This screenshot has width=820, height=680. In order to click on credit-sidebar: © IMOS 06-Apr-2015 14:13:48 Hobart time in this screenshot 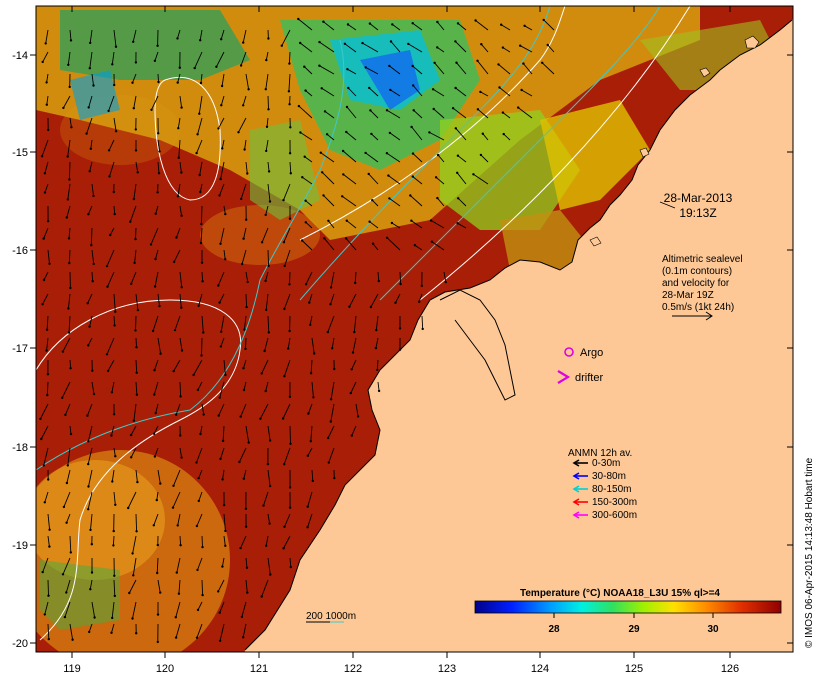, I will do `click(809, 552)`.